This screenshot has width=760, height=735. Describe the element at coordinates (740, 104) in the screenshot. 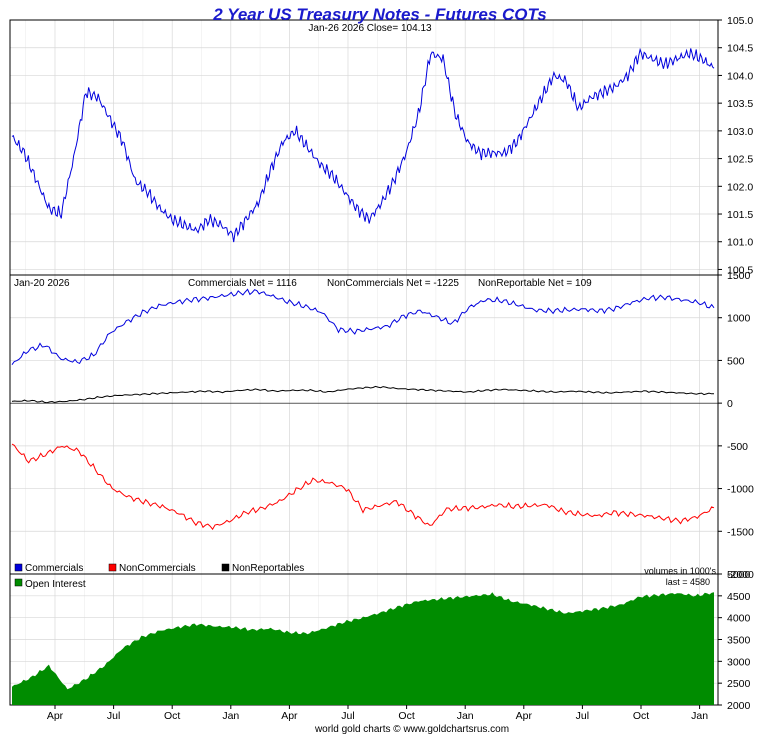

I see `y-tick-label: 103.5` at that location.